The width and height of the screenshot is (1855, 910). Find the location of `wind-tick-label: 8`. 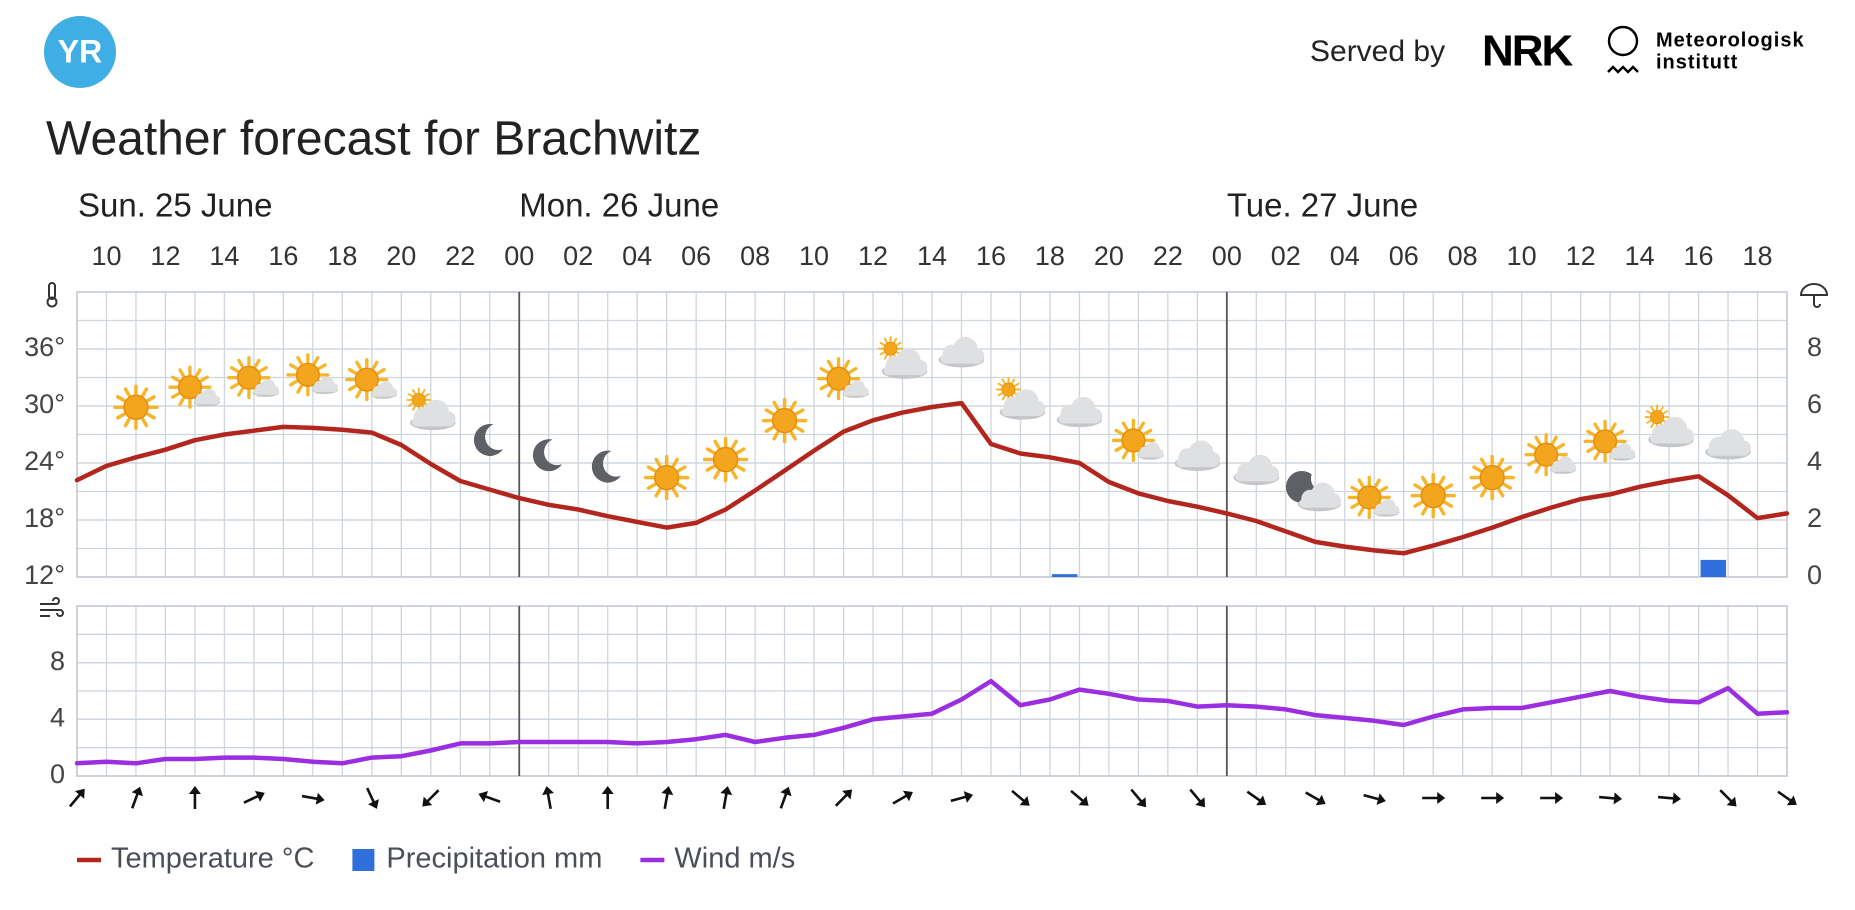

wind-tick-label: 8 is located at coordinates (57, 661).